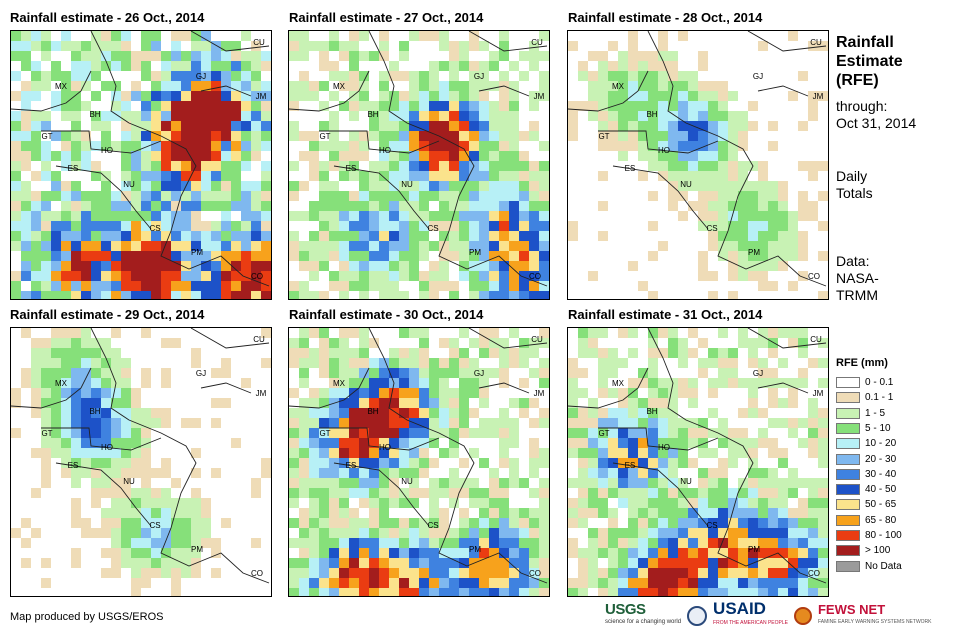  Describe the element at coordinates (385, 150) in the screenshot. I see `country-label-ho: HO` at that location.